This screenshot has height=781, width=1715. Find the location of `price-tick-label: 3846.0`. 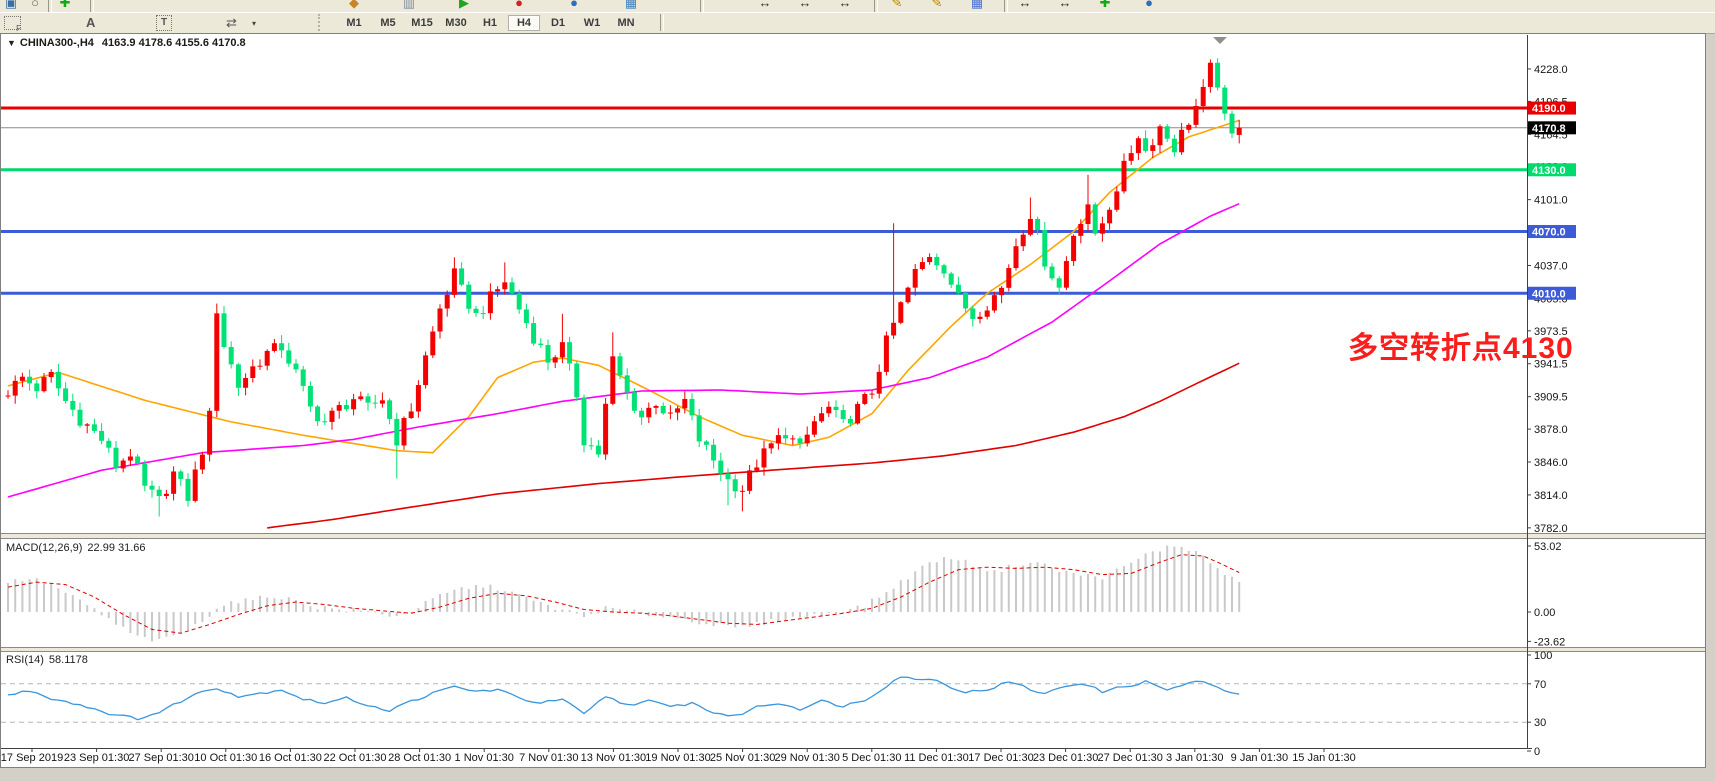

price-tick-label: 3846.0 is located at coordinates (1551, 463).